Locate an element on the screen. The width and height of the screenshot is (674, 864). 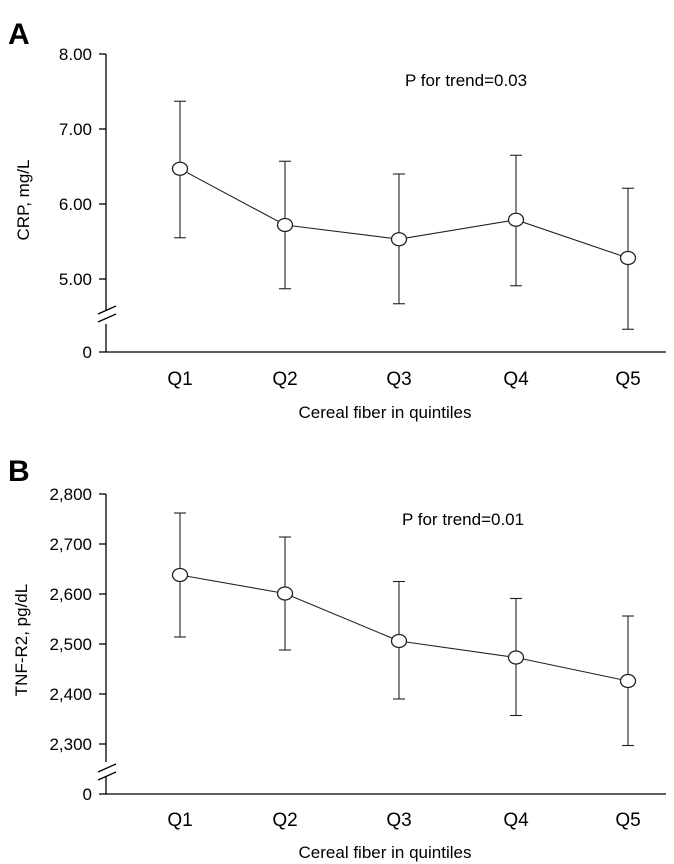
x-tick-label-a: Q1 is located at coordinates (179, 379).